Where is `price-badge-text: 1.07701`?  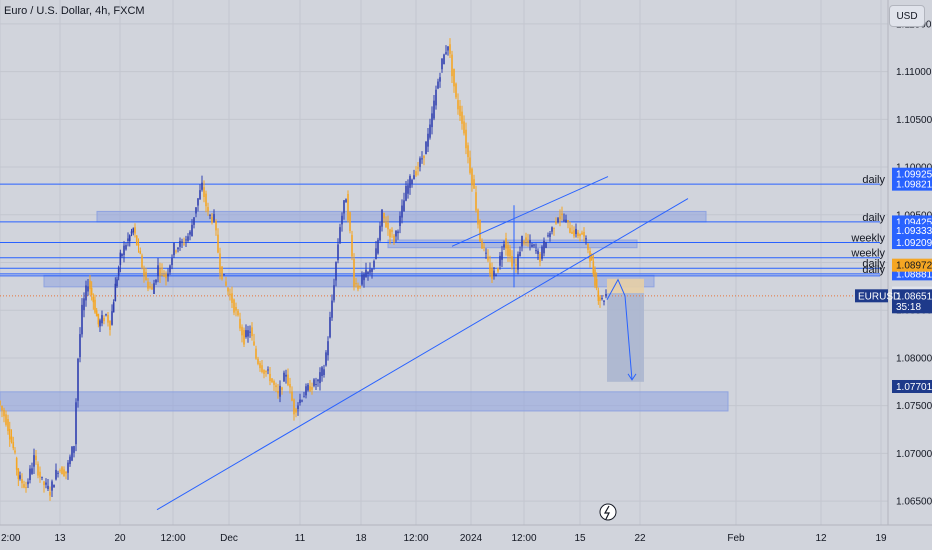
price-badge-text: 1.07701 is located at coordinates (914, 387).